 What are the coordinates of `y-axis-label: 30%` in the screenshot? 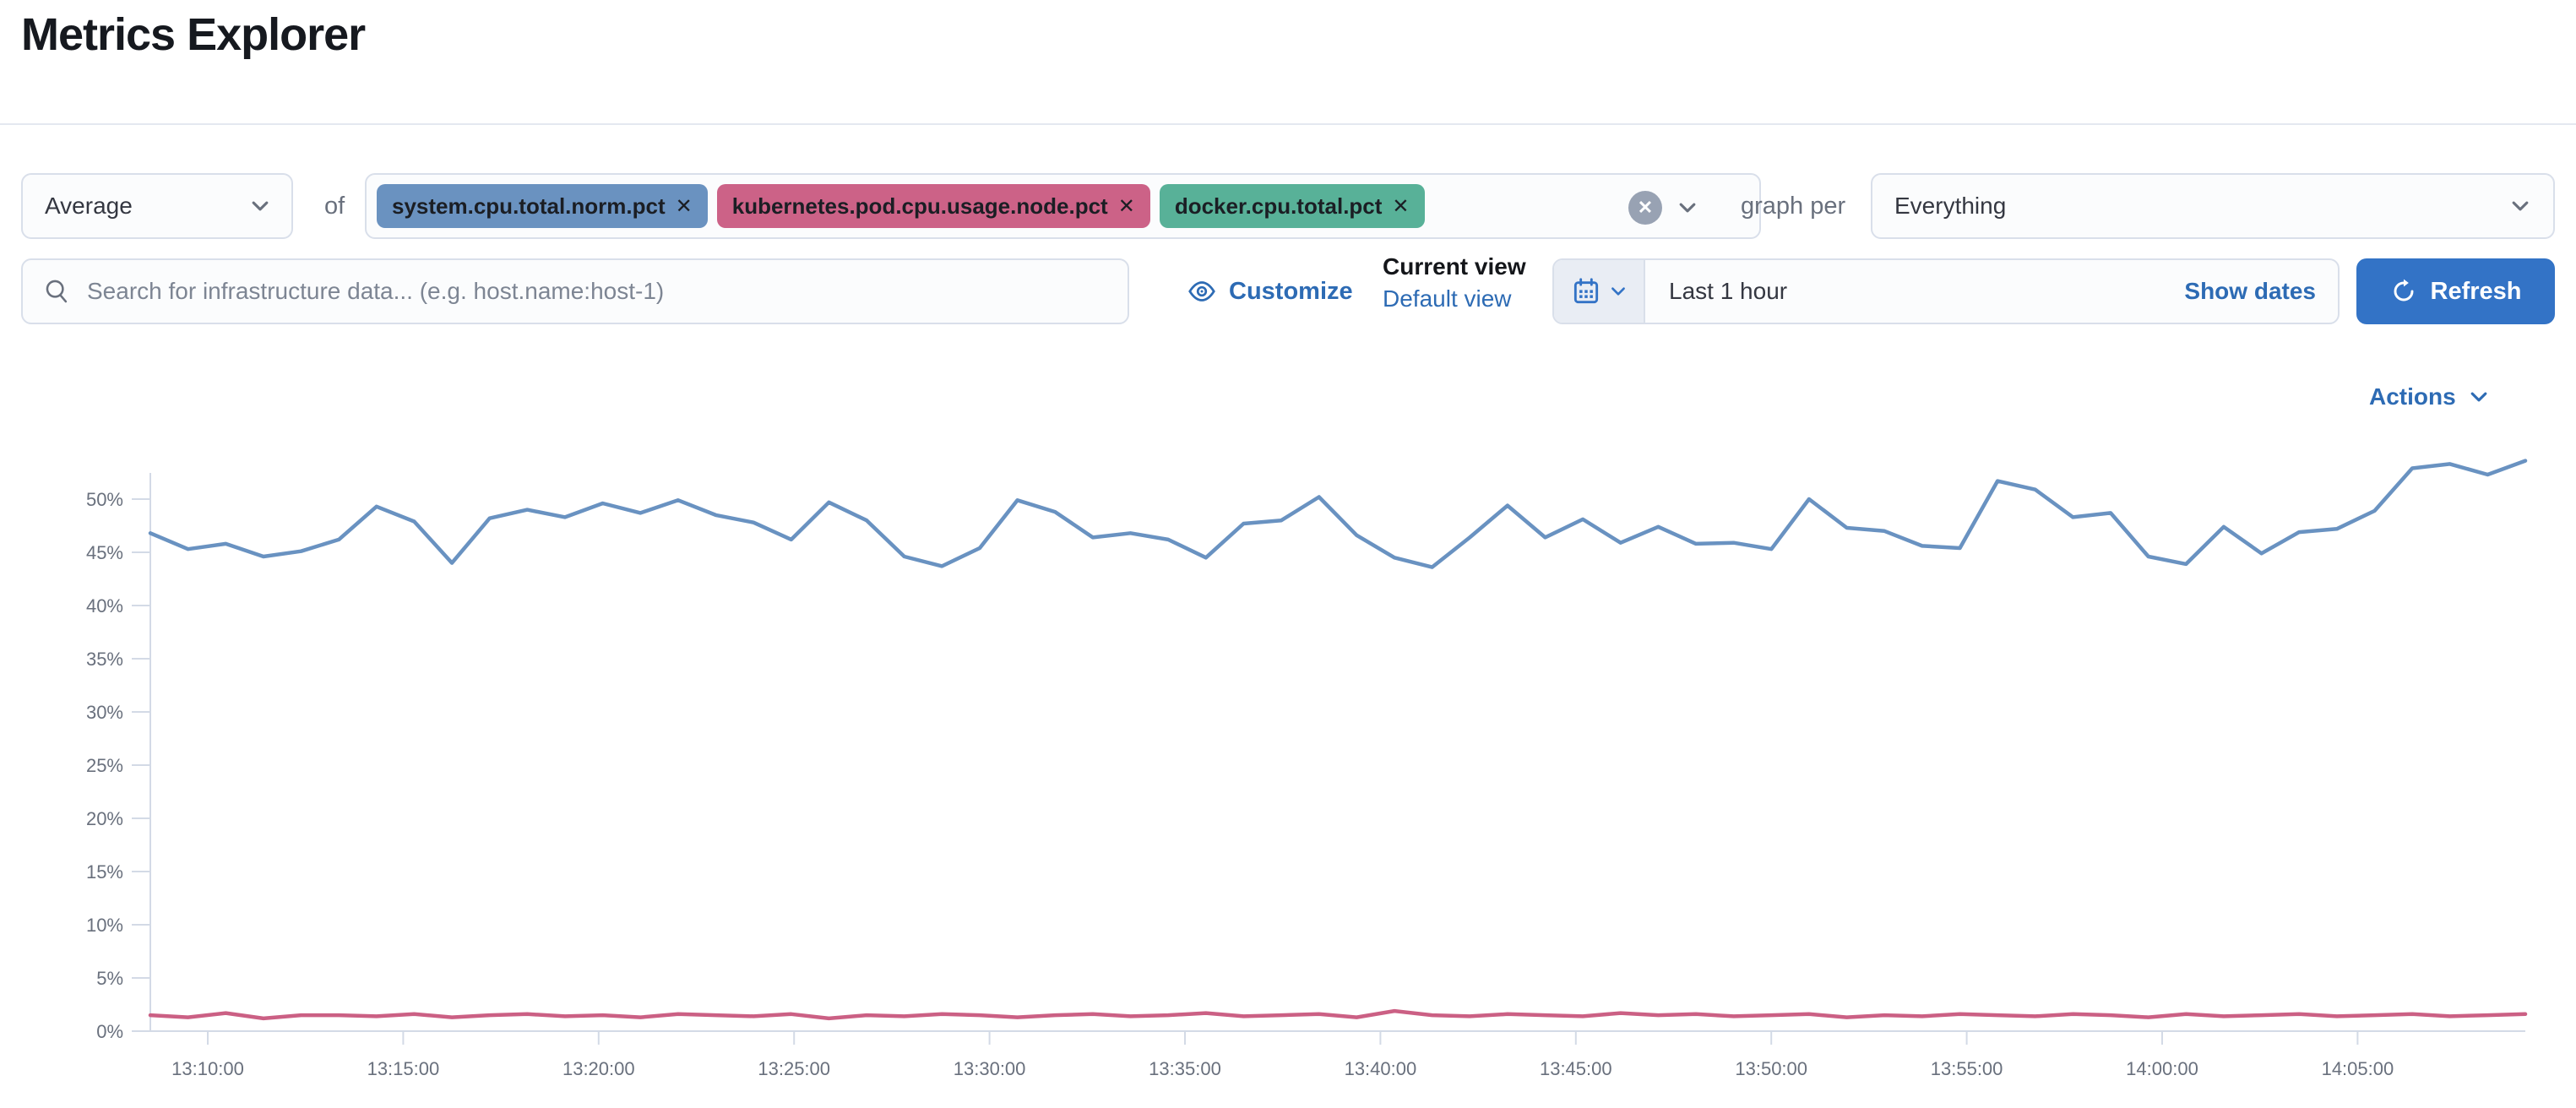 It's located at (104, 712).